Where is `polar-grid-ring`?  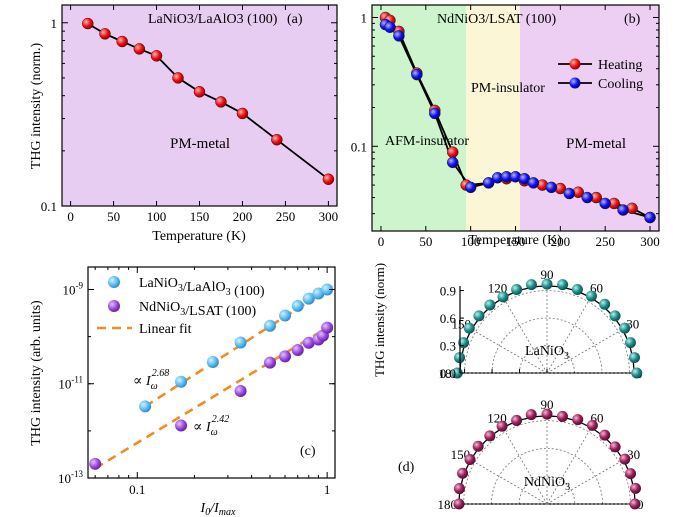
polar-grid-ring is located at coordinates (547, 345).